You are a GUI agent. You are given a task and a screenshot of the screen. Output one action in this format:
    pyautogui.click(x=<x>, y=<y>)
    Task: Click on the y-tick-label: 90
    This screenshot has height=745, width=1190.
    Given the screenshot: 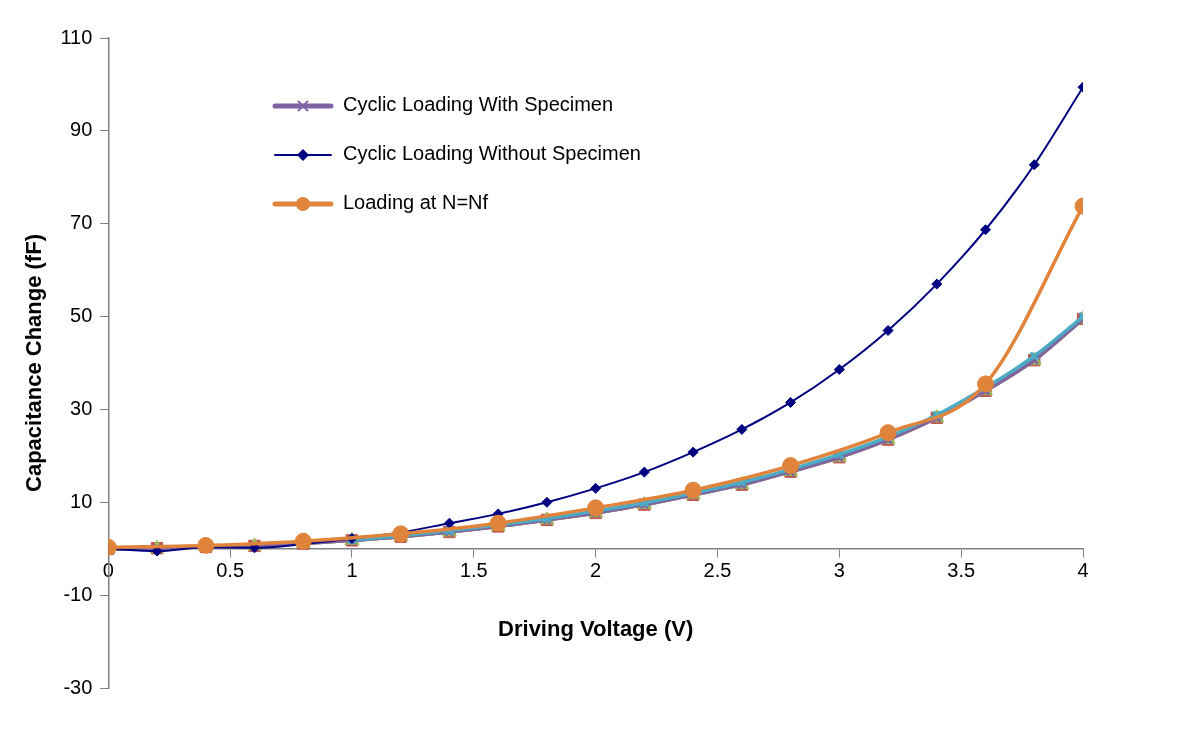 What is the action you would take?
    pyautogui.click(x=81, y=129)
    